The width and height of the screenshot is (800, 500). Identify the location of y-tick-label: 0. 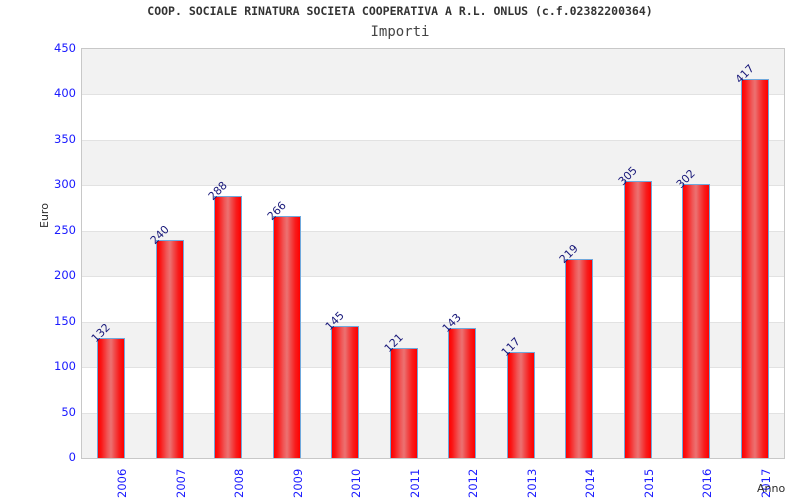
(72, 457).